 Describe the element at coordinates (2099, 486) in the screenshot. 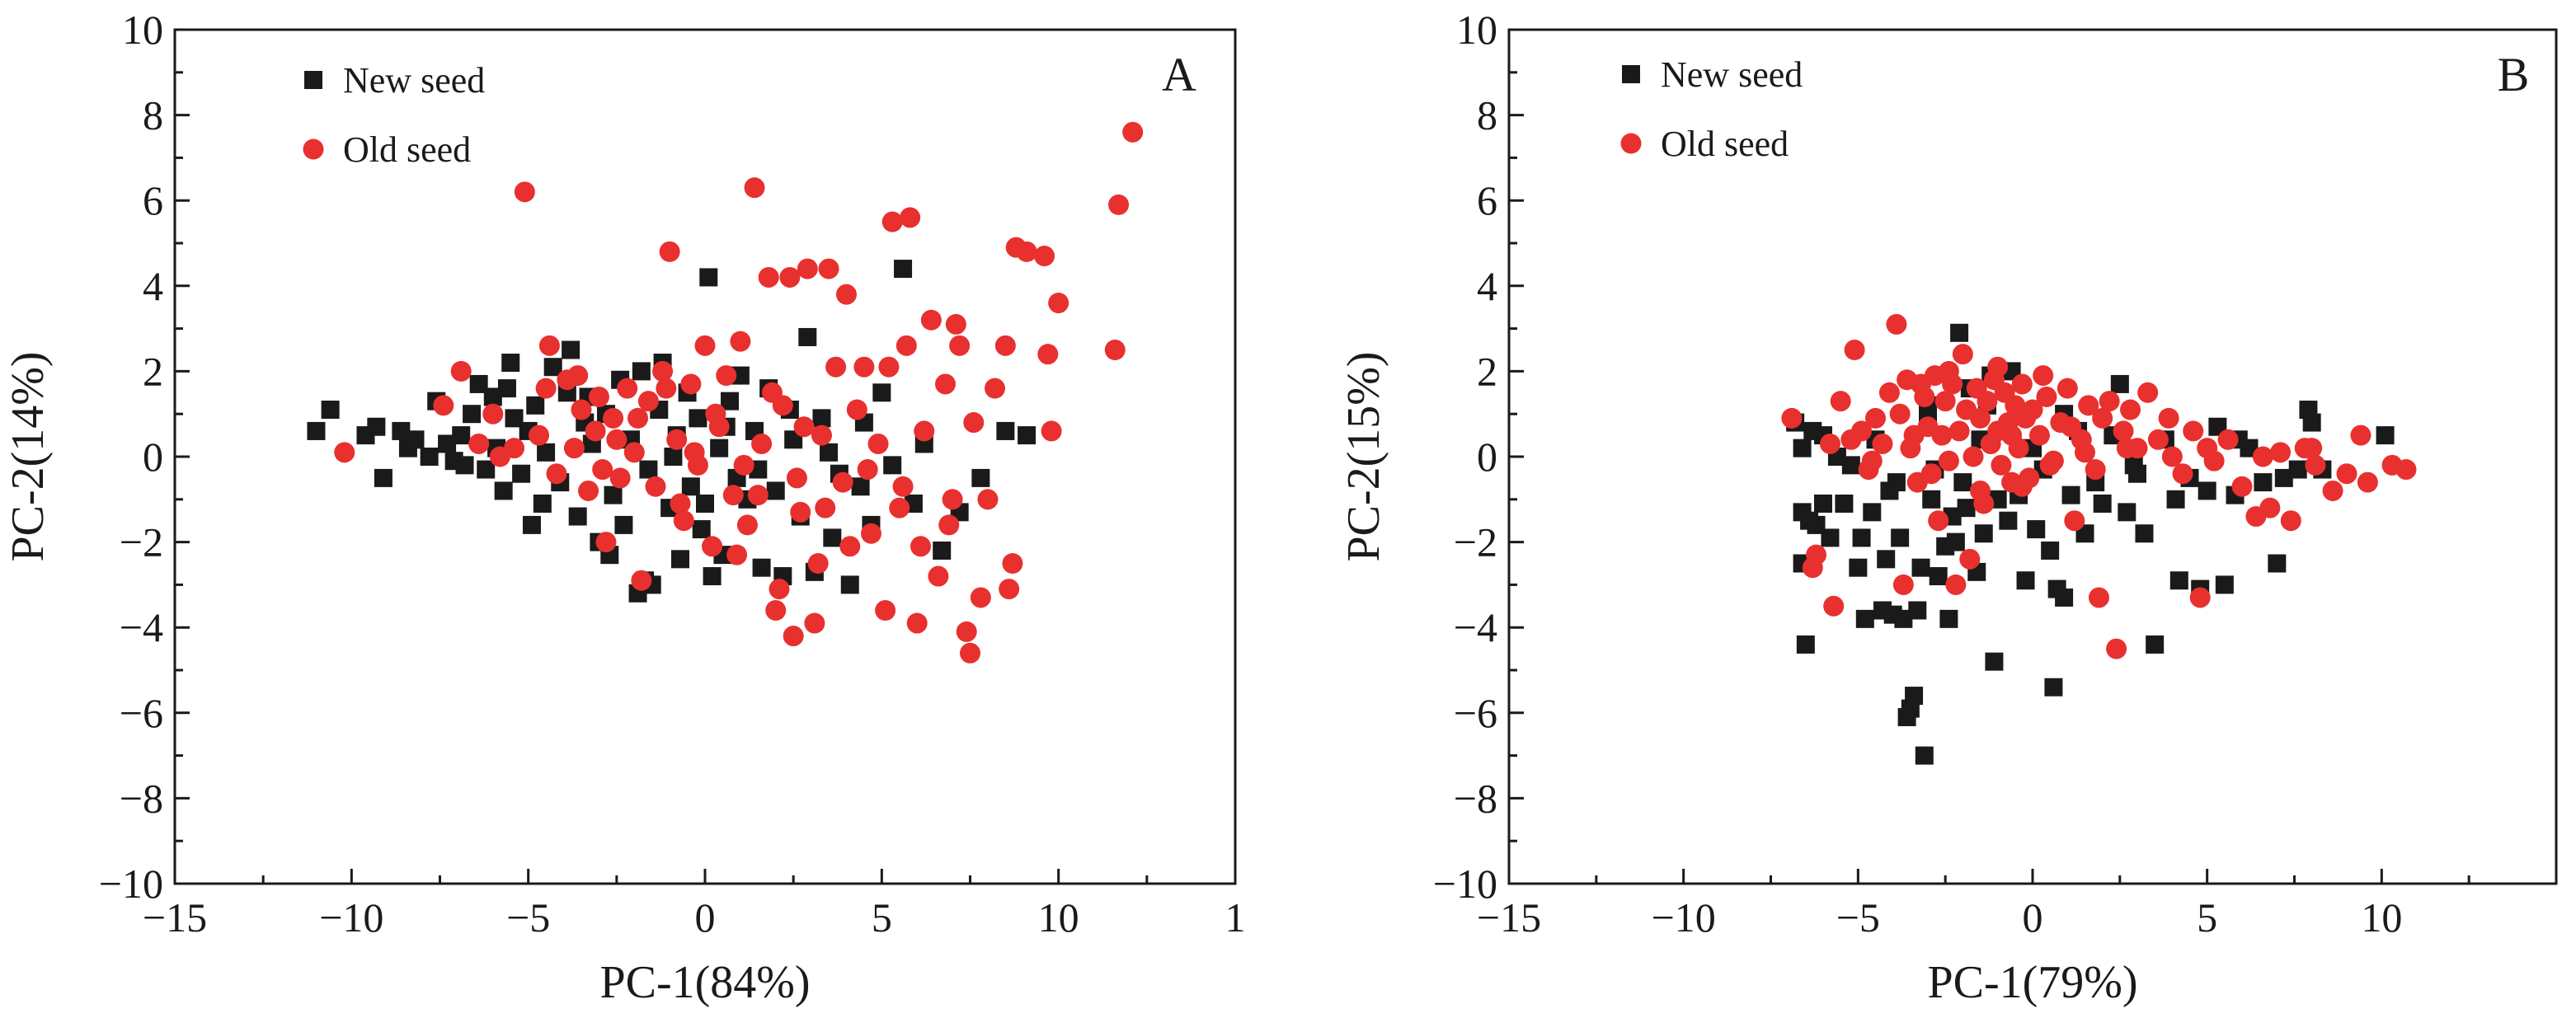

I see `series-old-seed` at that location.